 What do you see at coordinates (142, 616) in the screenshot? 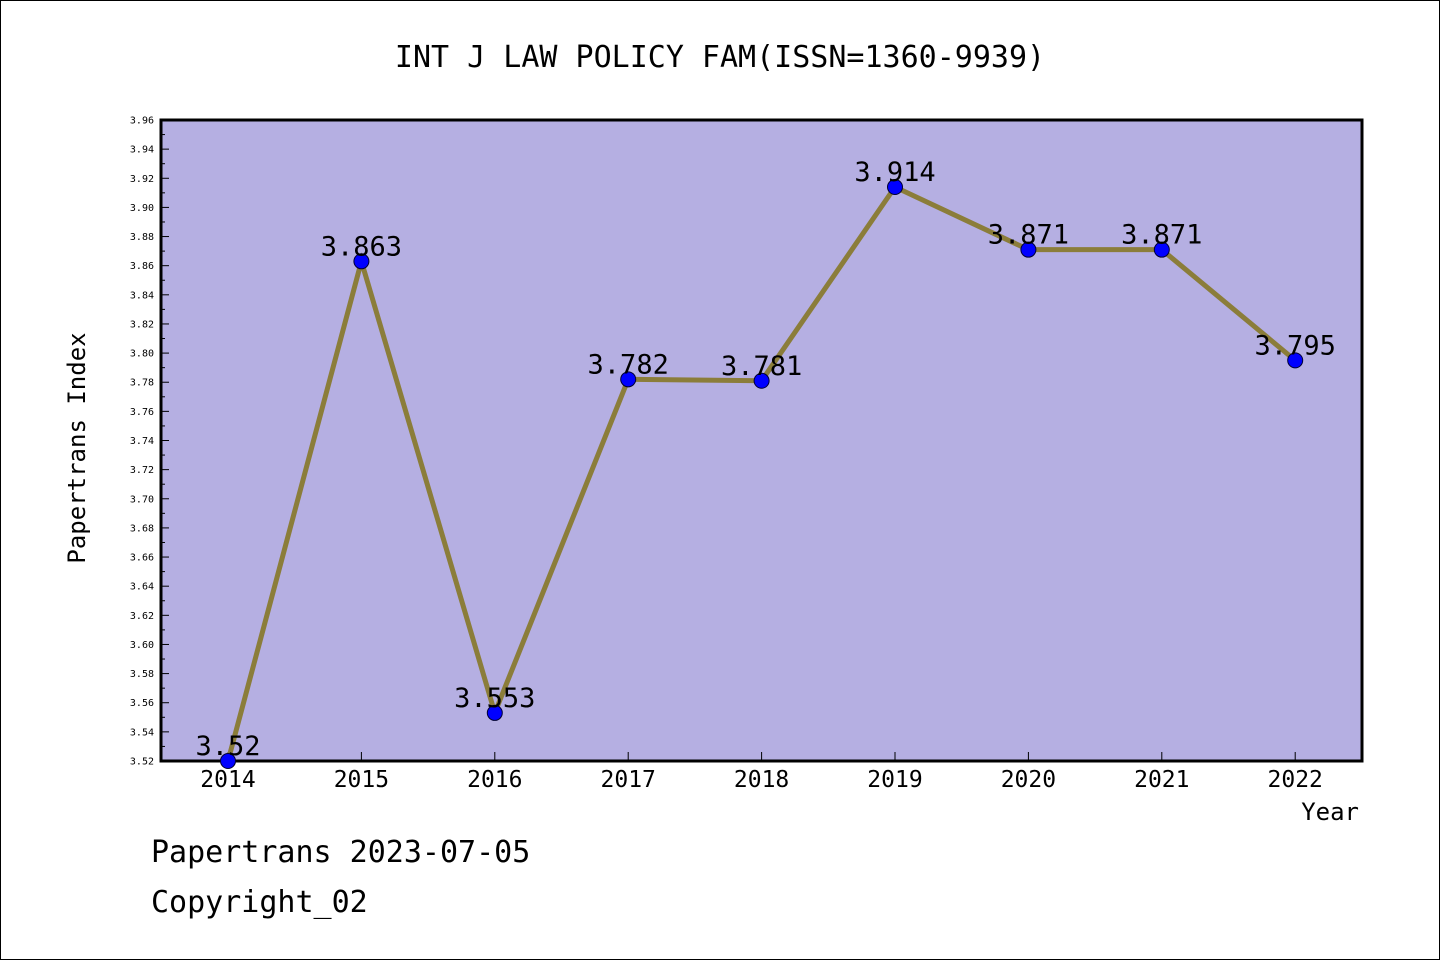
I see `y-tick-label: 3.62` at bounding box center [142, 616].